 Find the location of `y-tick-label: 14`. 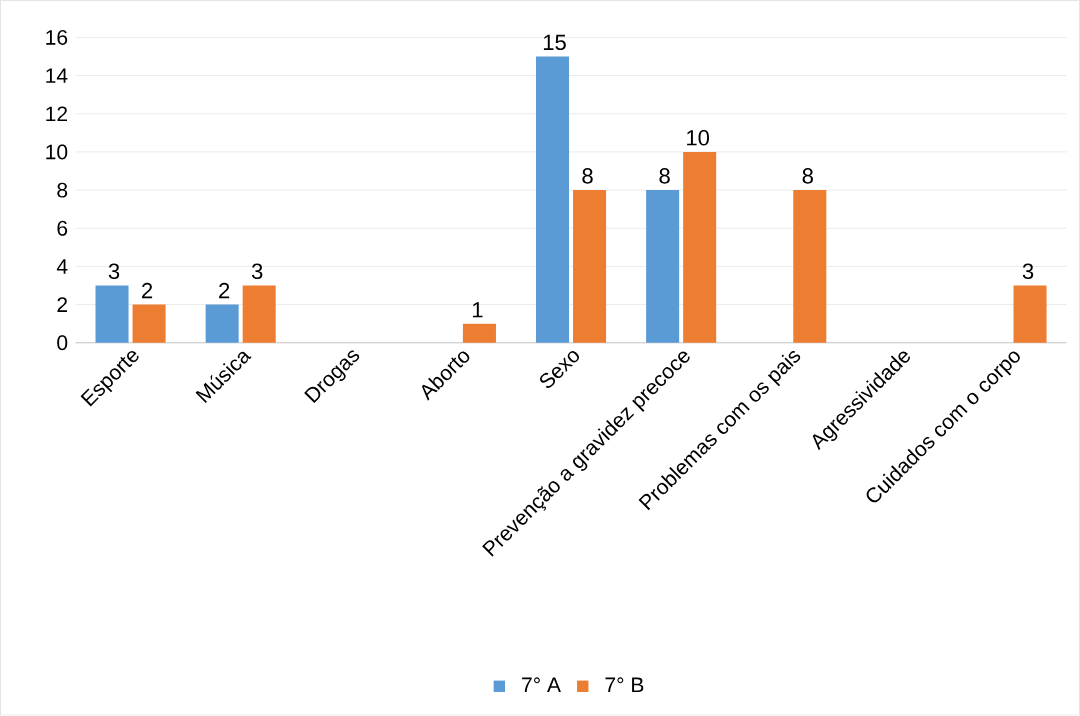

y-tick-label: 14 is located at coordinates (57, 76).